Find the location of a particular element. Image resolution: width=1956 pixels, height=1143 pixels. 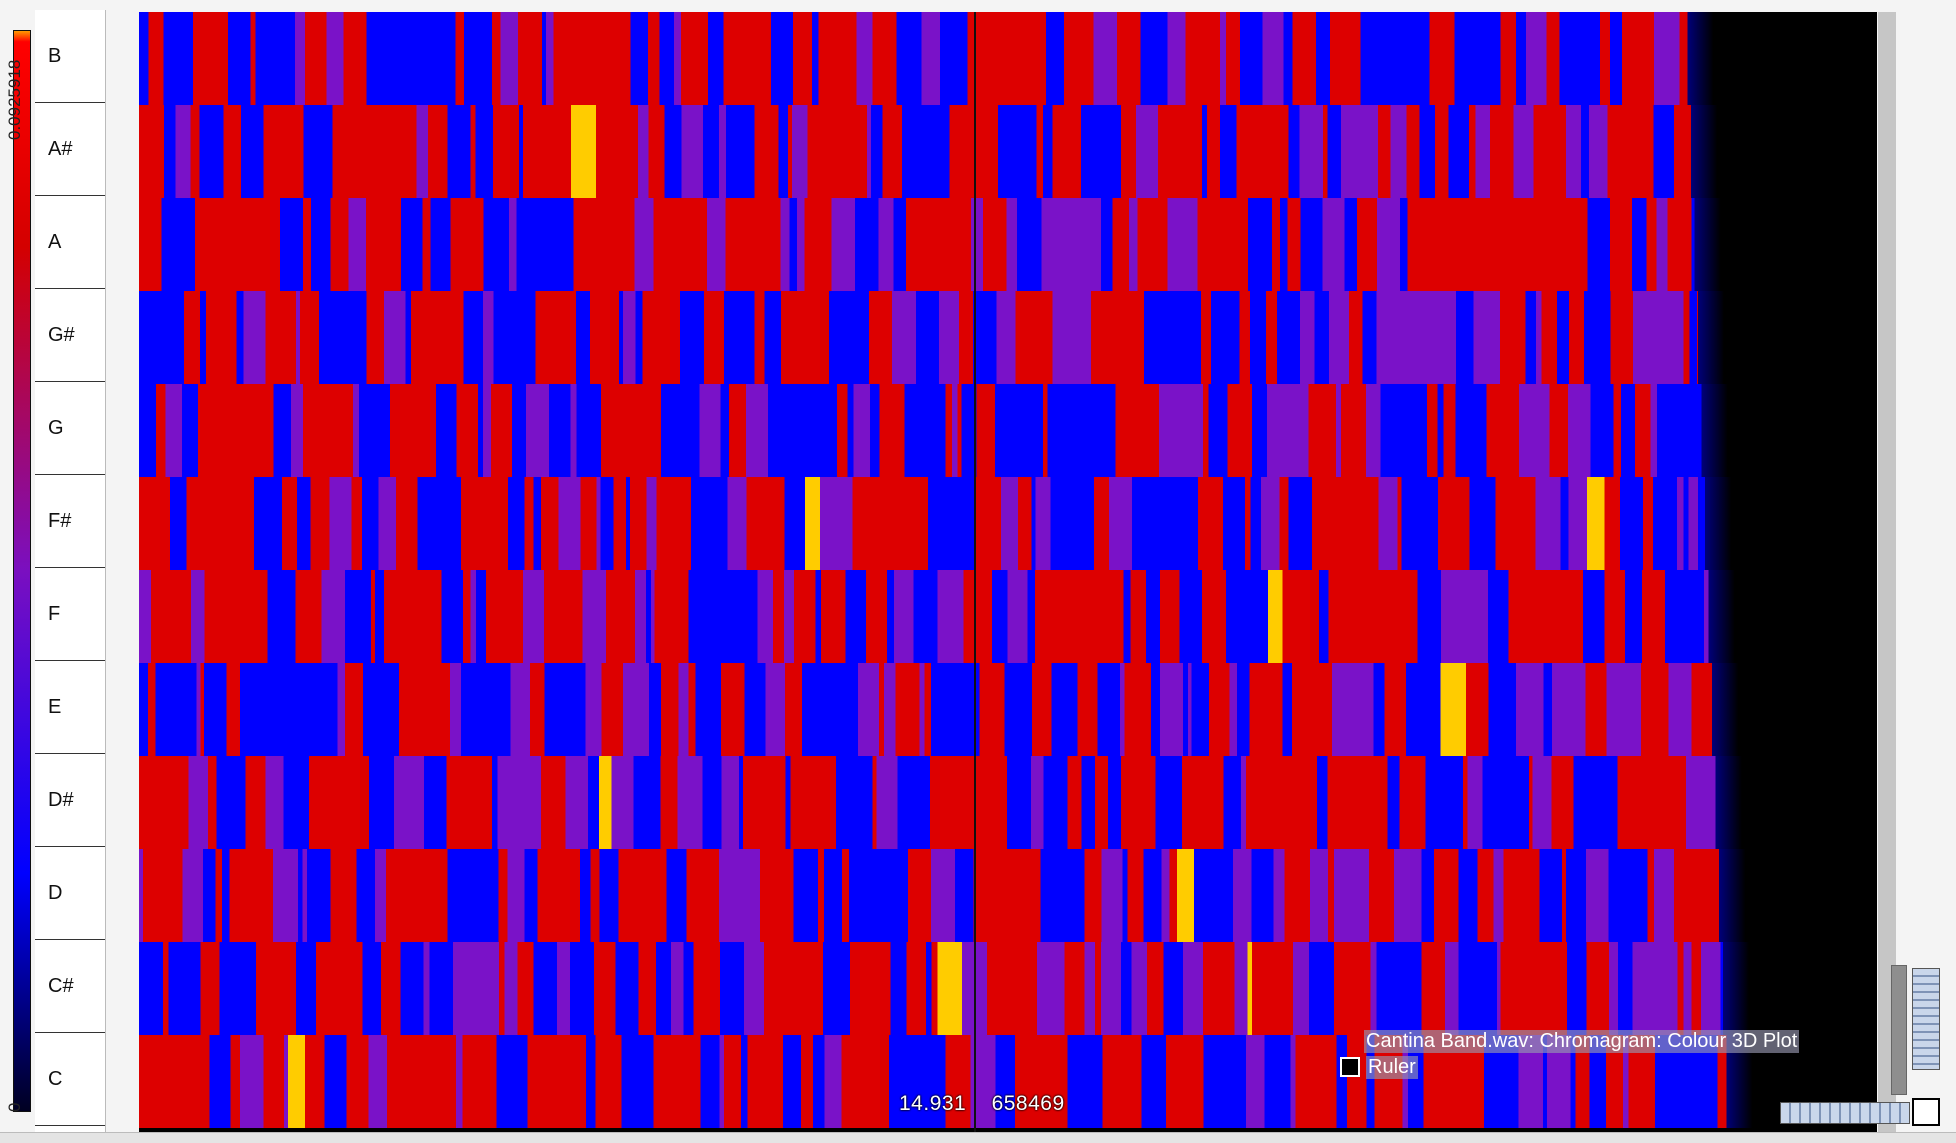

chroma-row-f is located at coordinates (1008, 616).